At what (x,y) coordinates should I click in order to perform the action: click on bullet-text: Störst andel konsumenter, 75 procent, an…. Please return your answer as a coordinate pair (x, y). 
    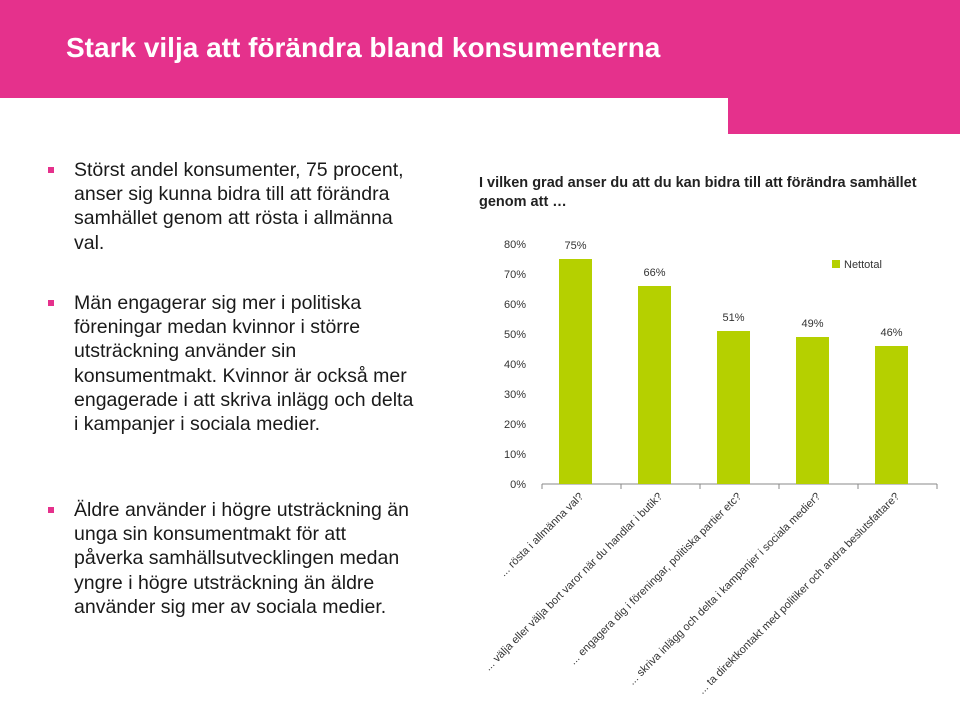
    Looking at the image, I should click on (239, 206).